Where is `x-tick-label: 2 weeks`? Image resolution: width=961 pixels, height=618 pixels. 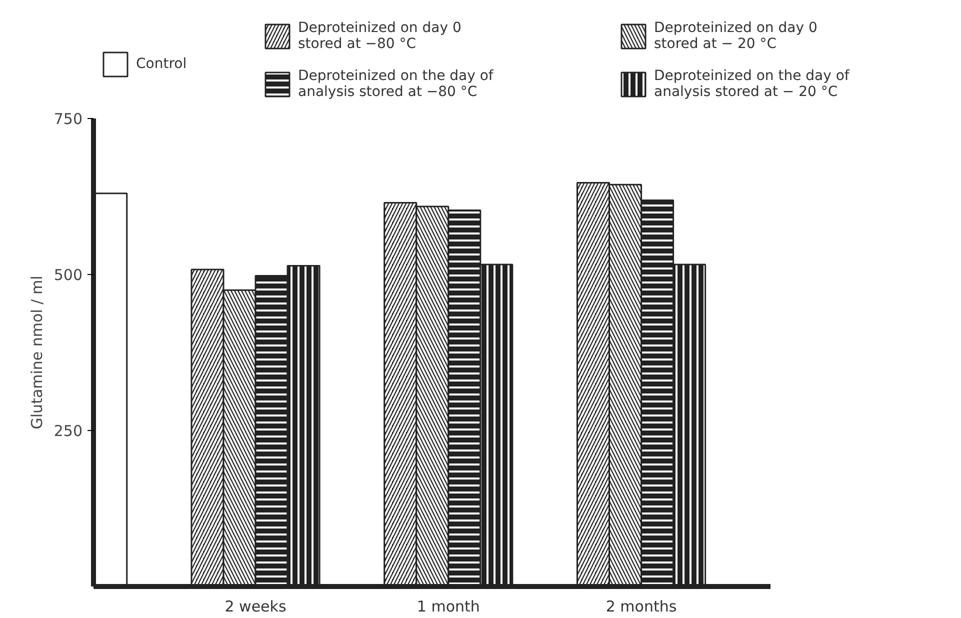
x-tick-label: 2 weeks is located at coordinates (255, 607).